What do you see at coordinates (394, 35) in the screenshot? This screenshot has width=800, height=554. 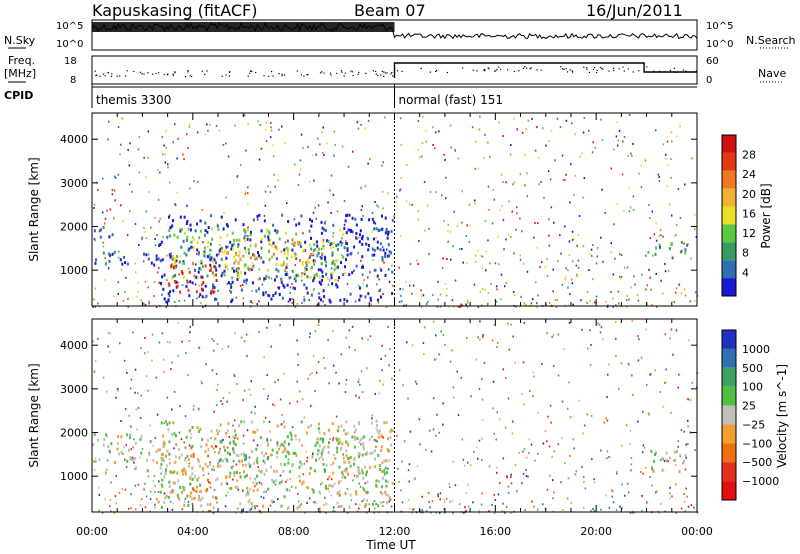 I see `sky-strip-frame` at bounding box center [394, 35].